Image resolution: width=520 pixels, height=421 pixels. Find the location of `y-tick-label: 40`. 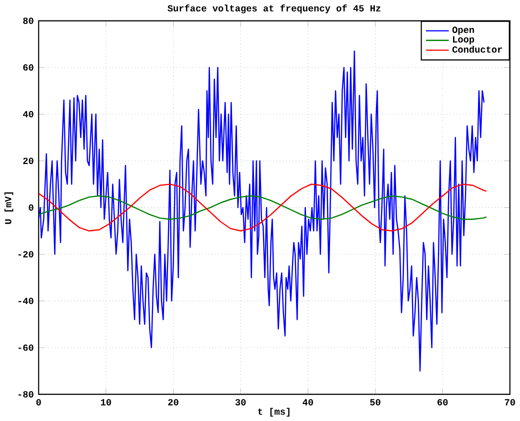

y-tick-label: 40 is located at coordinates (28, 114).